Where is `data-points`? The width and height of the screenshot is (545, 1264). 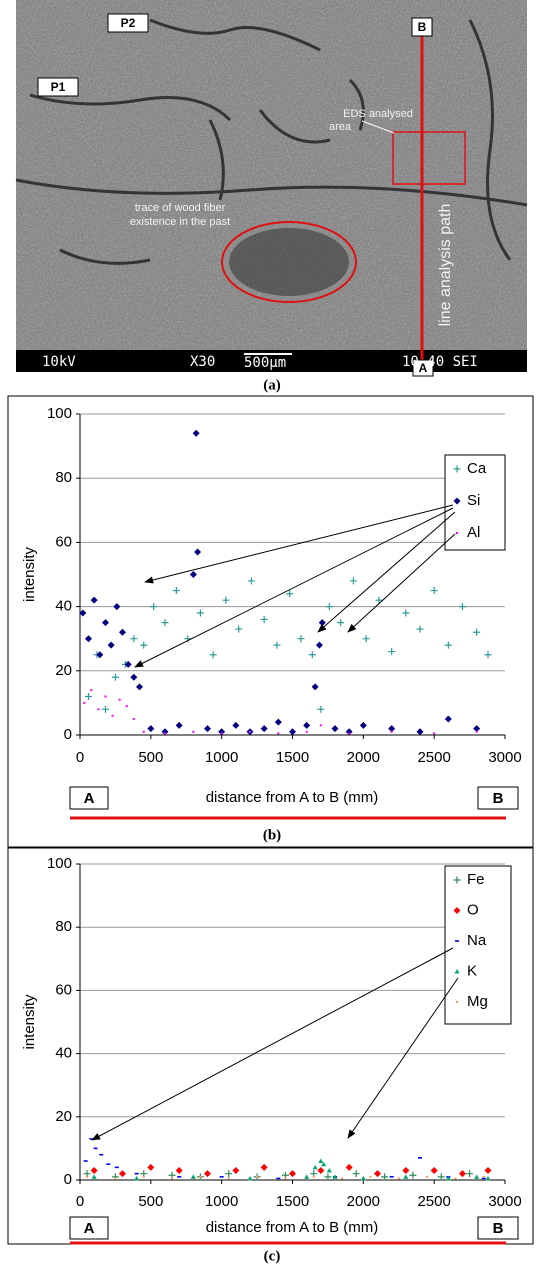 data-points is located at coordinates (287, 1159).